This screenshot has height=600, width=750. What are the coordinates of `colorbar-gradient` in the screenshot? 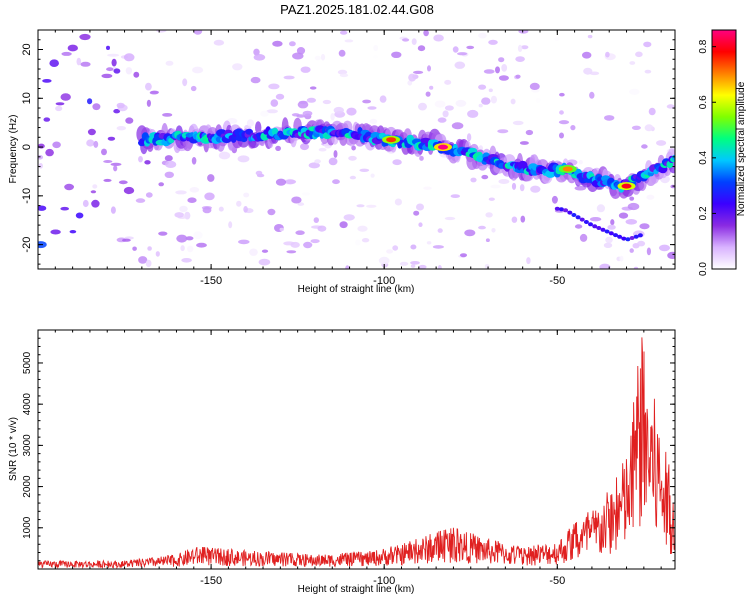 It's located at (724, 149).